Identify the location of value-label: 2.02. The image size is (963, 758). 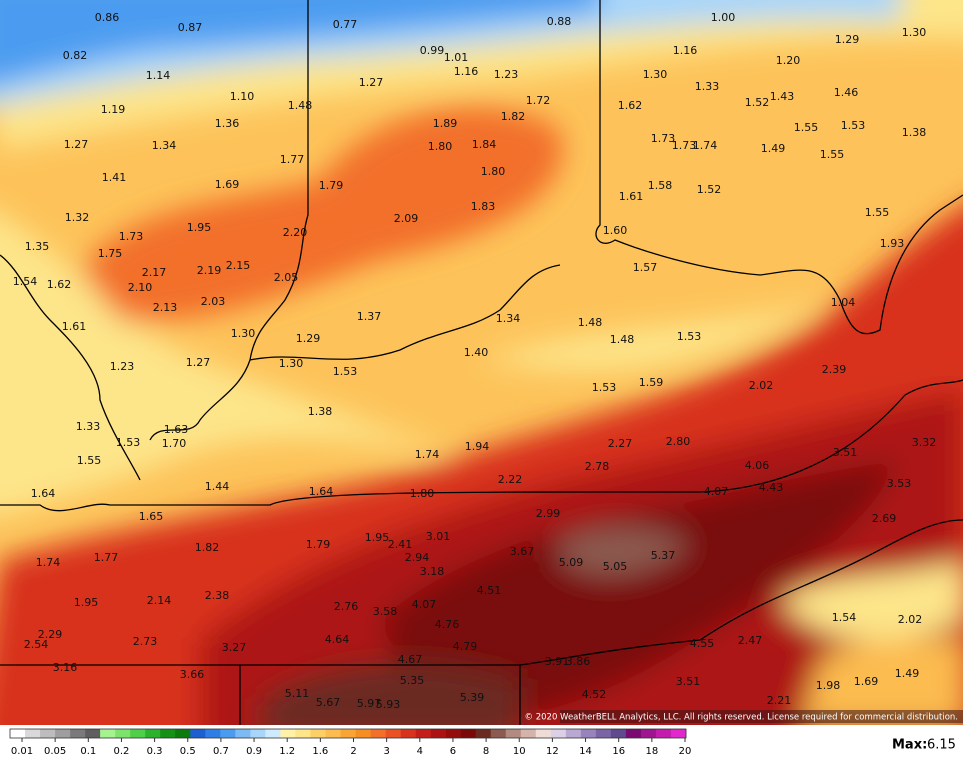
(910, 619).